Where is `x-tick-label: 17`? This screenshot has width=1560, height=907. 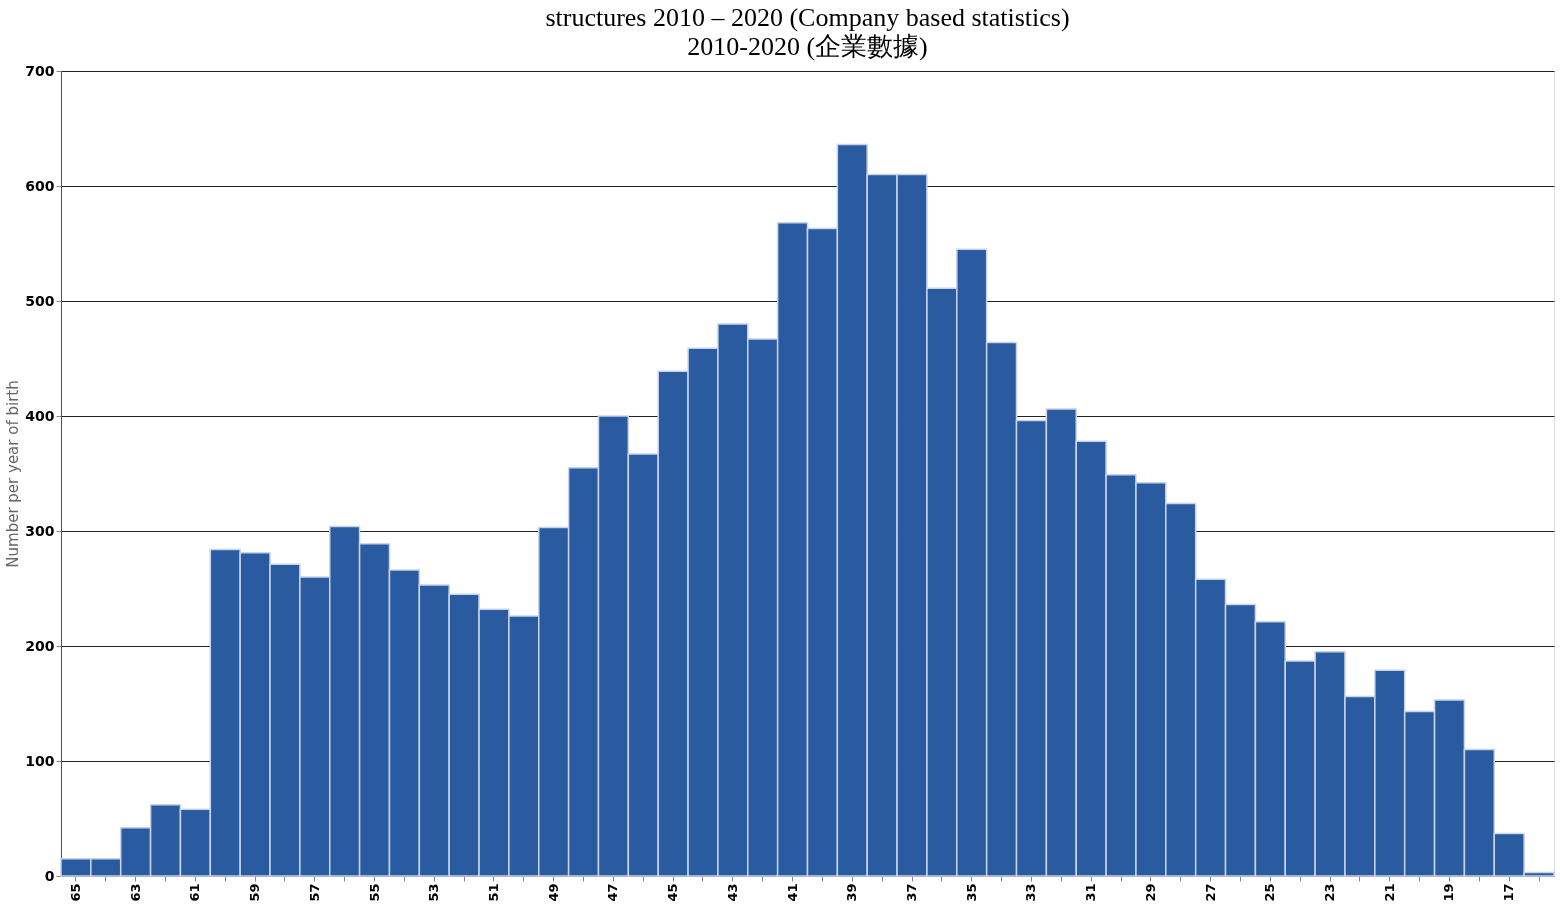 x-tick-label: 17 is located at coordinates (1509, 892).